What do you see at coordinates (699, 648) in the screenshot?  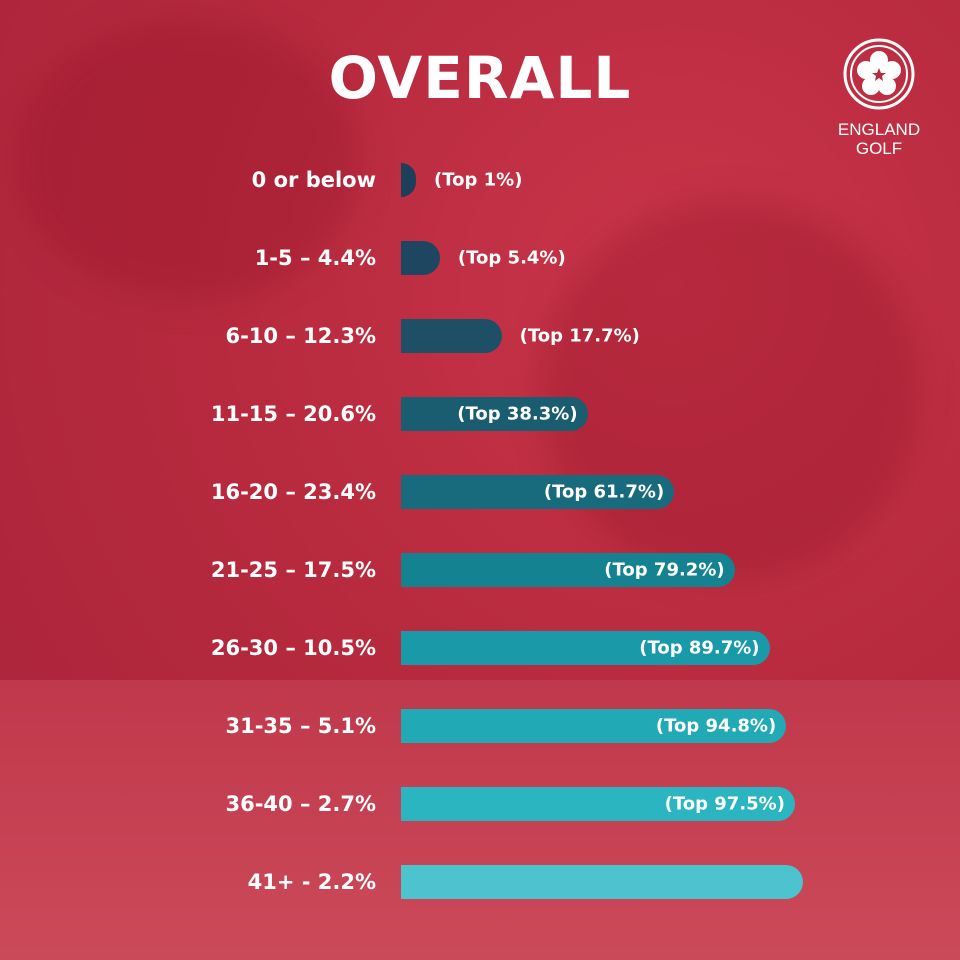 I see `data-label: (Top 89.7%)` at bounding box center [699, 648].